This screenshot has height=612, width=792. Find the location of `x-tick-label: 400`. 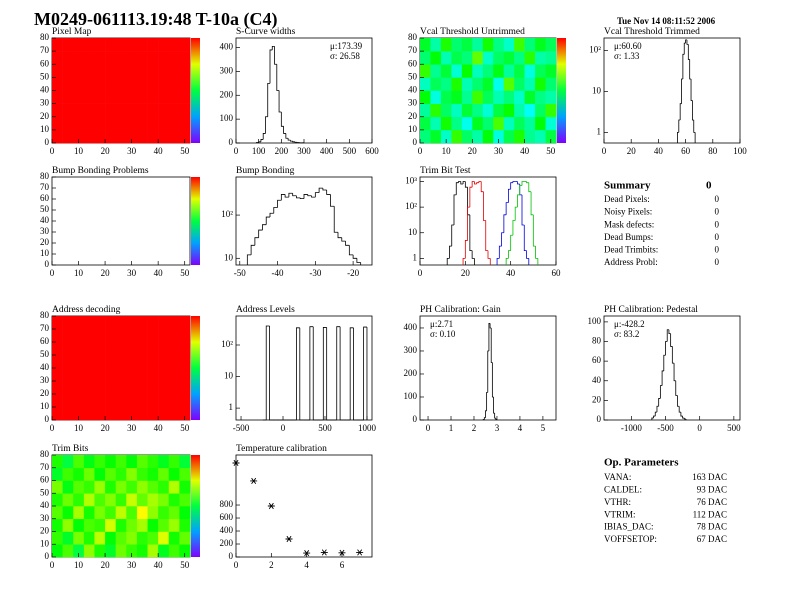

x-tick-label: 400 is located at coordinates (327, 151).